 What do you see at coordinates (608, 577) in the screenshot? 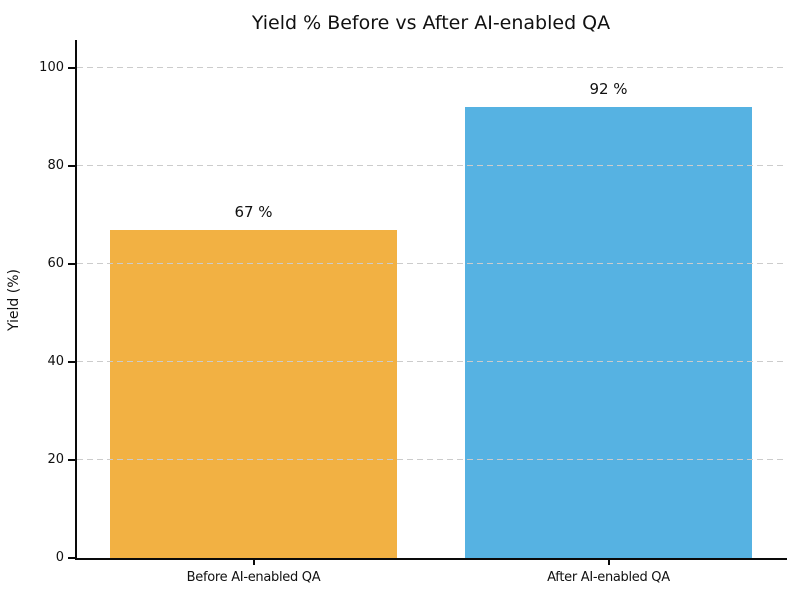
I see `x-tick-label-1: After AI-enabled QA` at bounding box center [608, 577].